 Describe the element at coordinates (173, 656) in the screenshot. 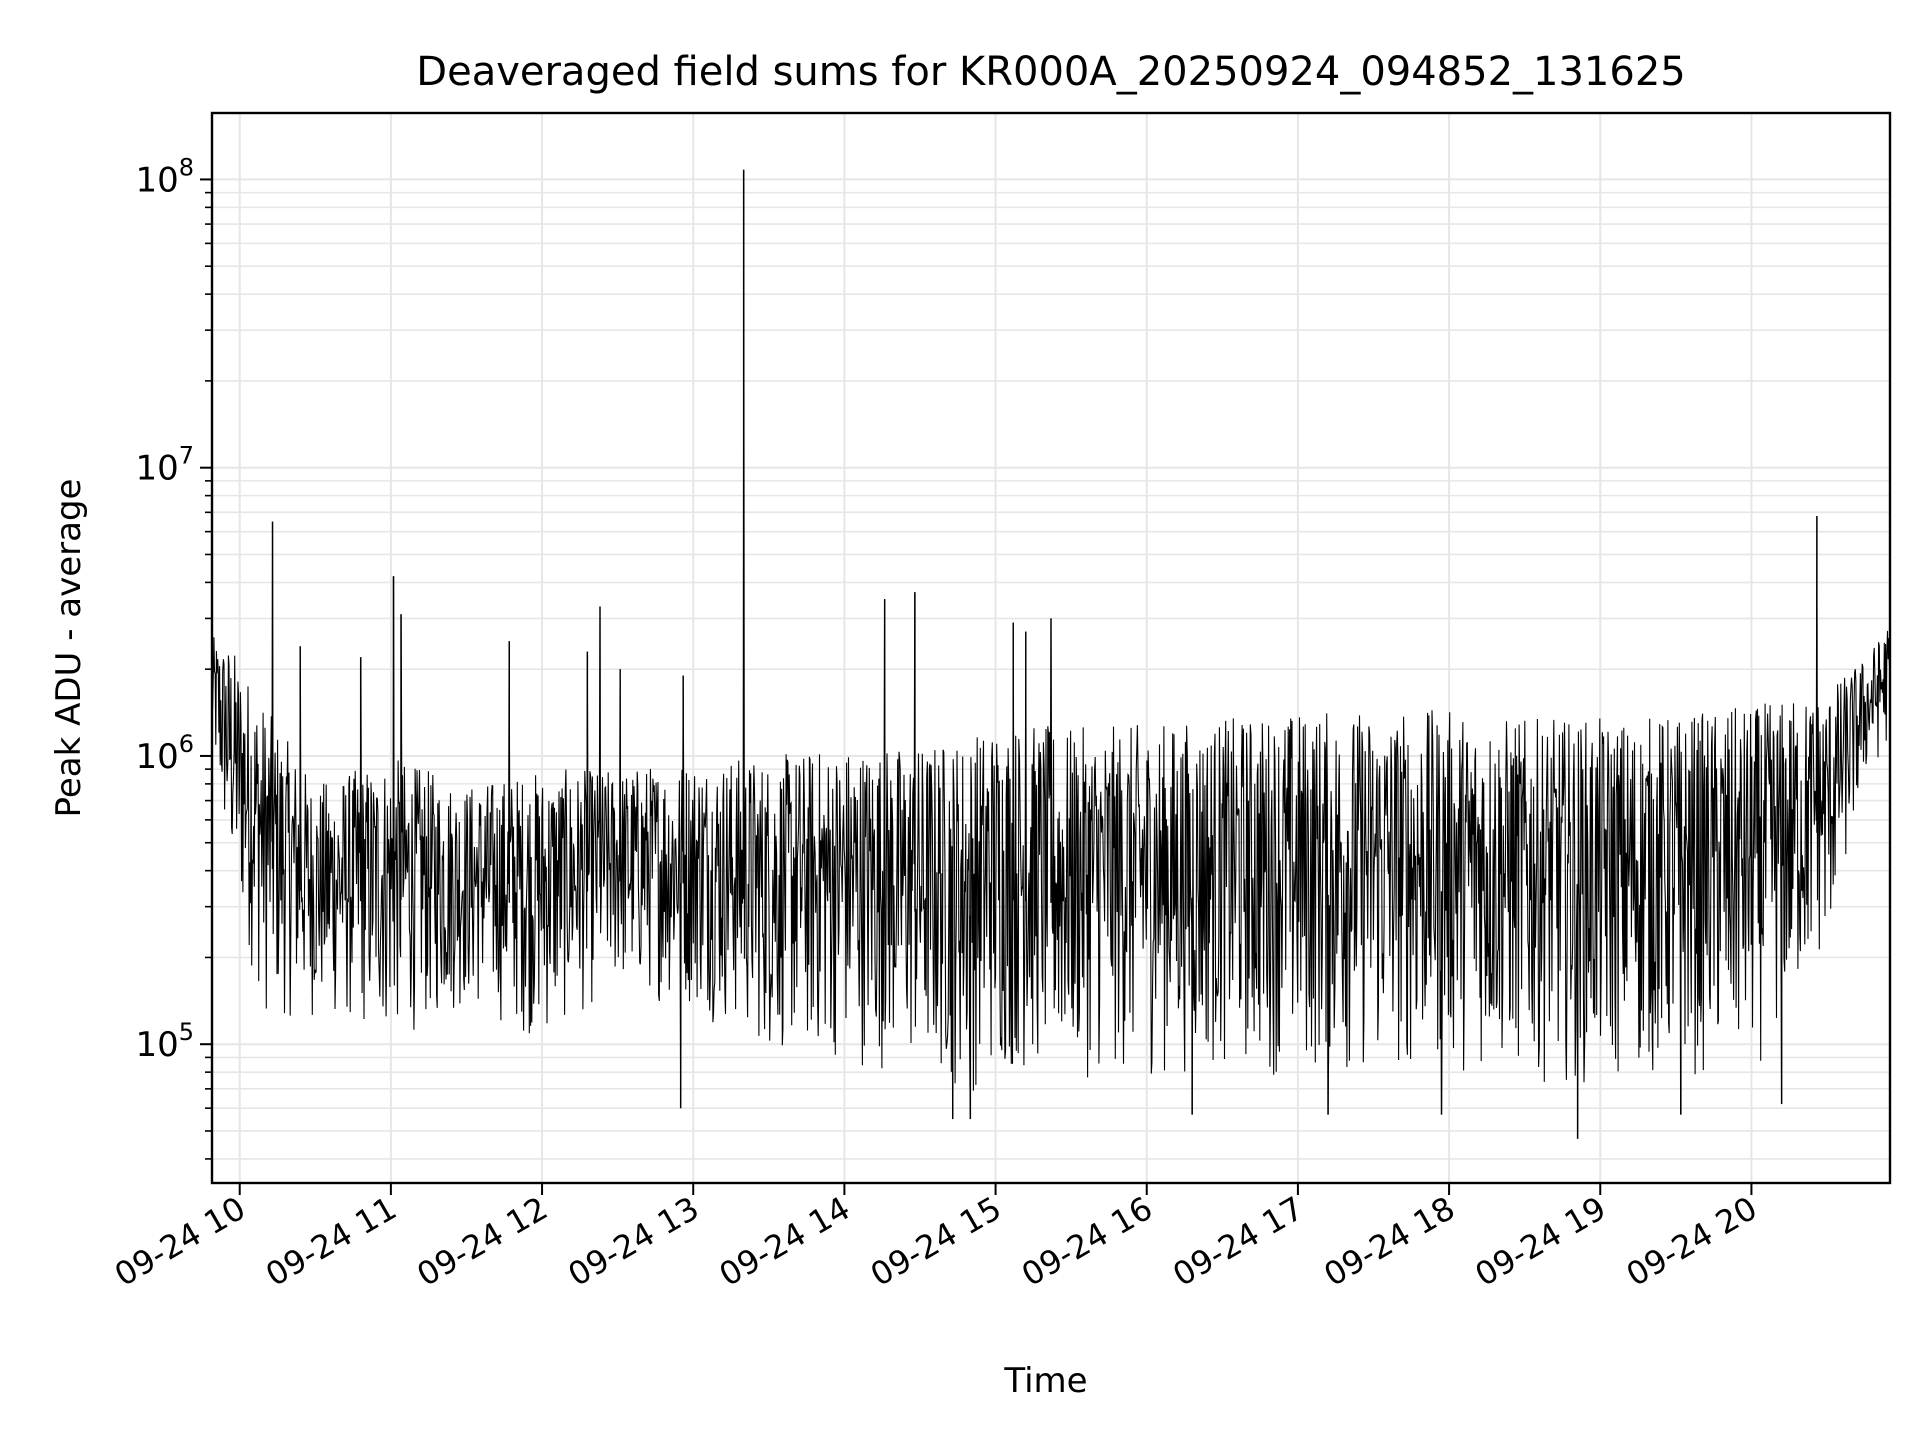

I see `y-axis: 10⁵ 10⁶ 10⁷ 10⁸` at that location.